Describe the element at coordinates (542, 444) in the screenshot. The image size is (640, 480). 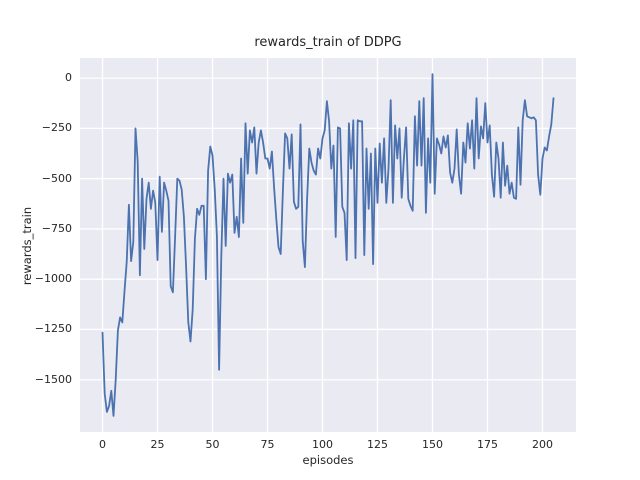
I see `x-tick-label: 200` at that location.